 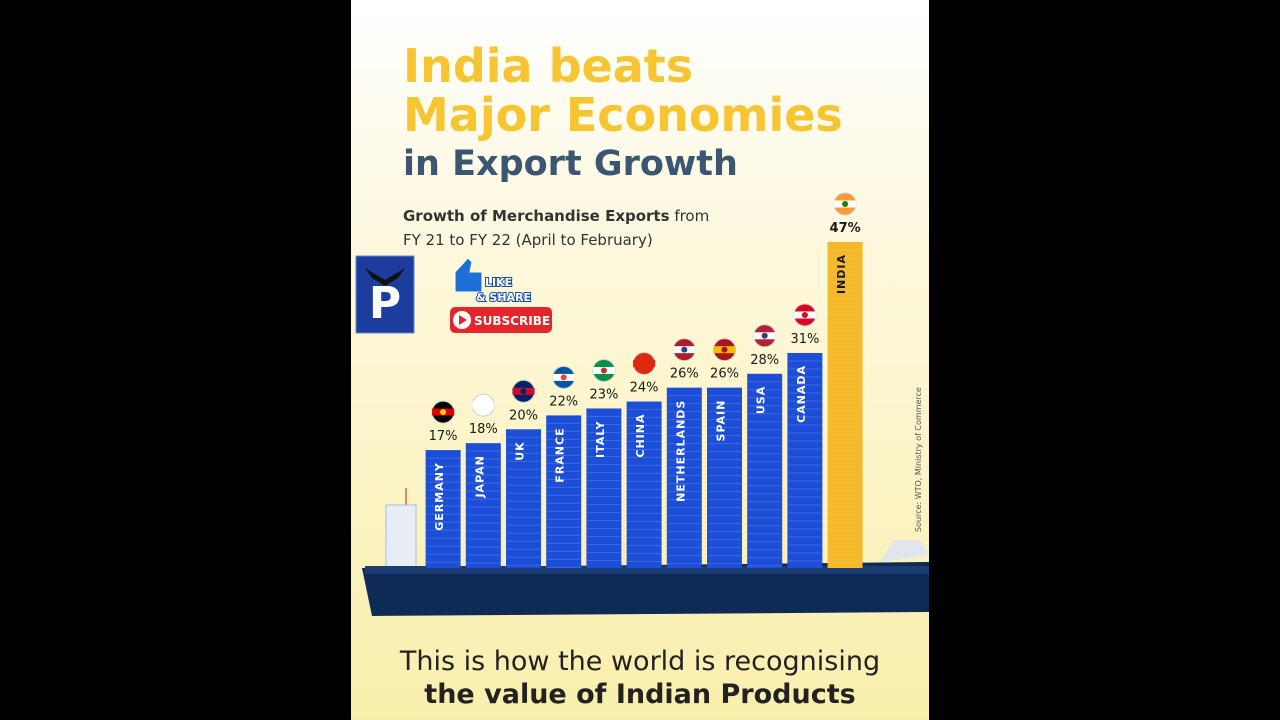 What do you see at coordinates (764, 360) in the screenshot?
I see `value-label: 28%` at bounding box center [764, 360].